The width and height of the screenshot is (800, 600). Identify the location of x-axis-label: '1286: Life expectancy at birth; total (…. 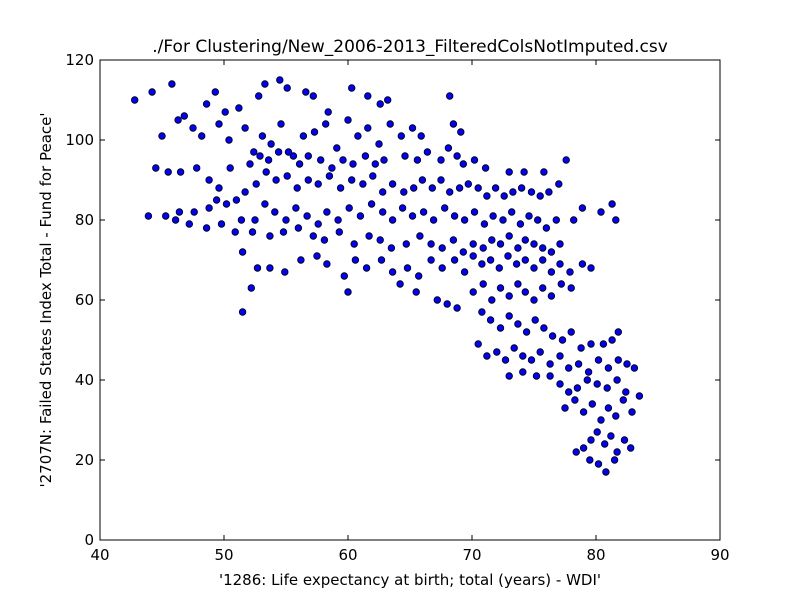
(410, 580).